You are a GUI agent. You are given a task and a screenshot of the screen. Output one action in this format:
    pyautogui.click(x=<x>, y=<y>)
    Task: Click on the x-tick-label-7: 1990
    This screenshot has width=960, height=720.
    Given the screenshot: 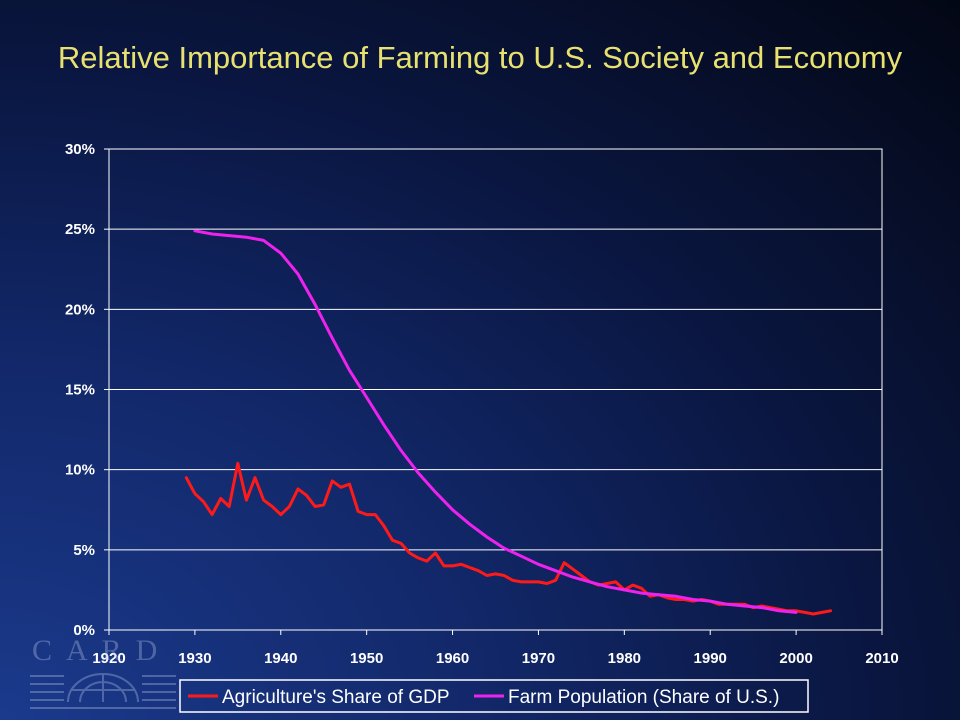 What is the action you would take?
    pyautogui.click(x=710, y=658)
    